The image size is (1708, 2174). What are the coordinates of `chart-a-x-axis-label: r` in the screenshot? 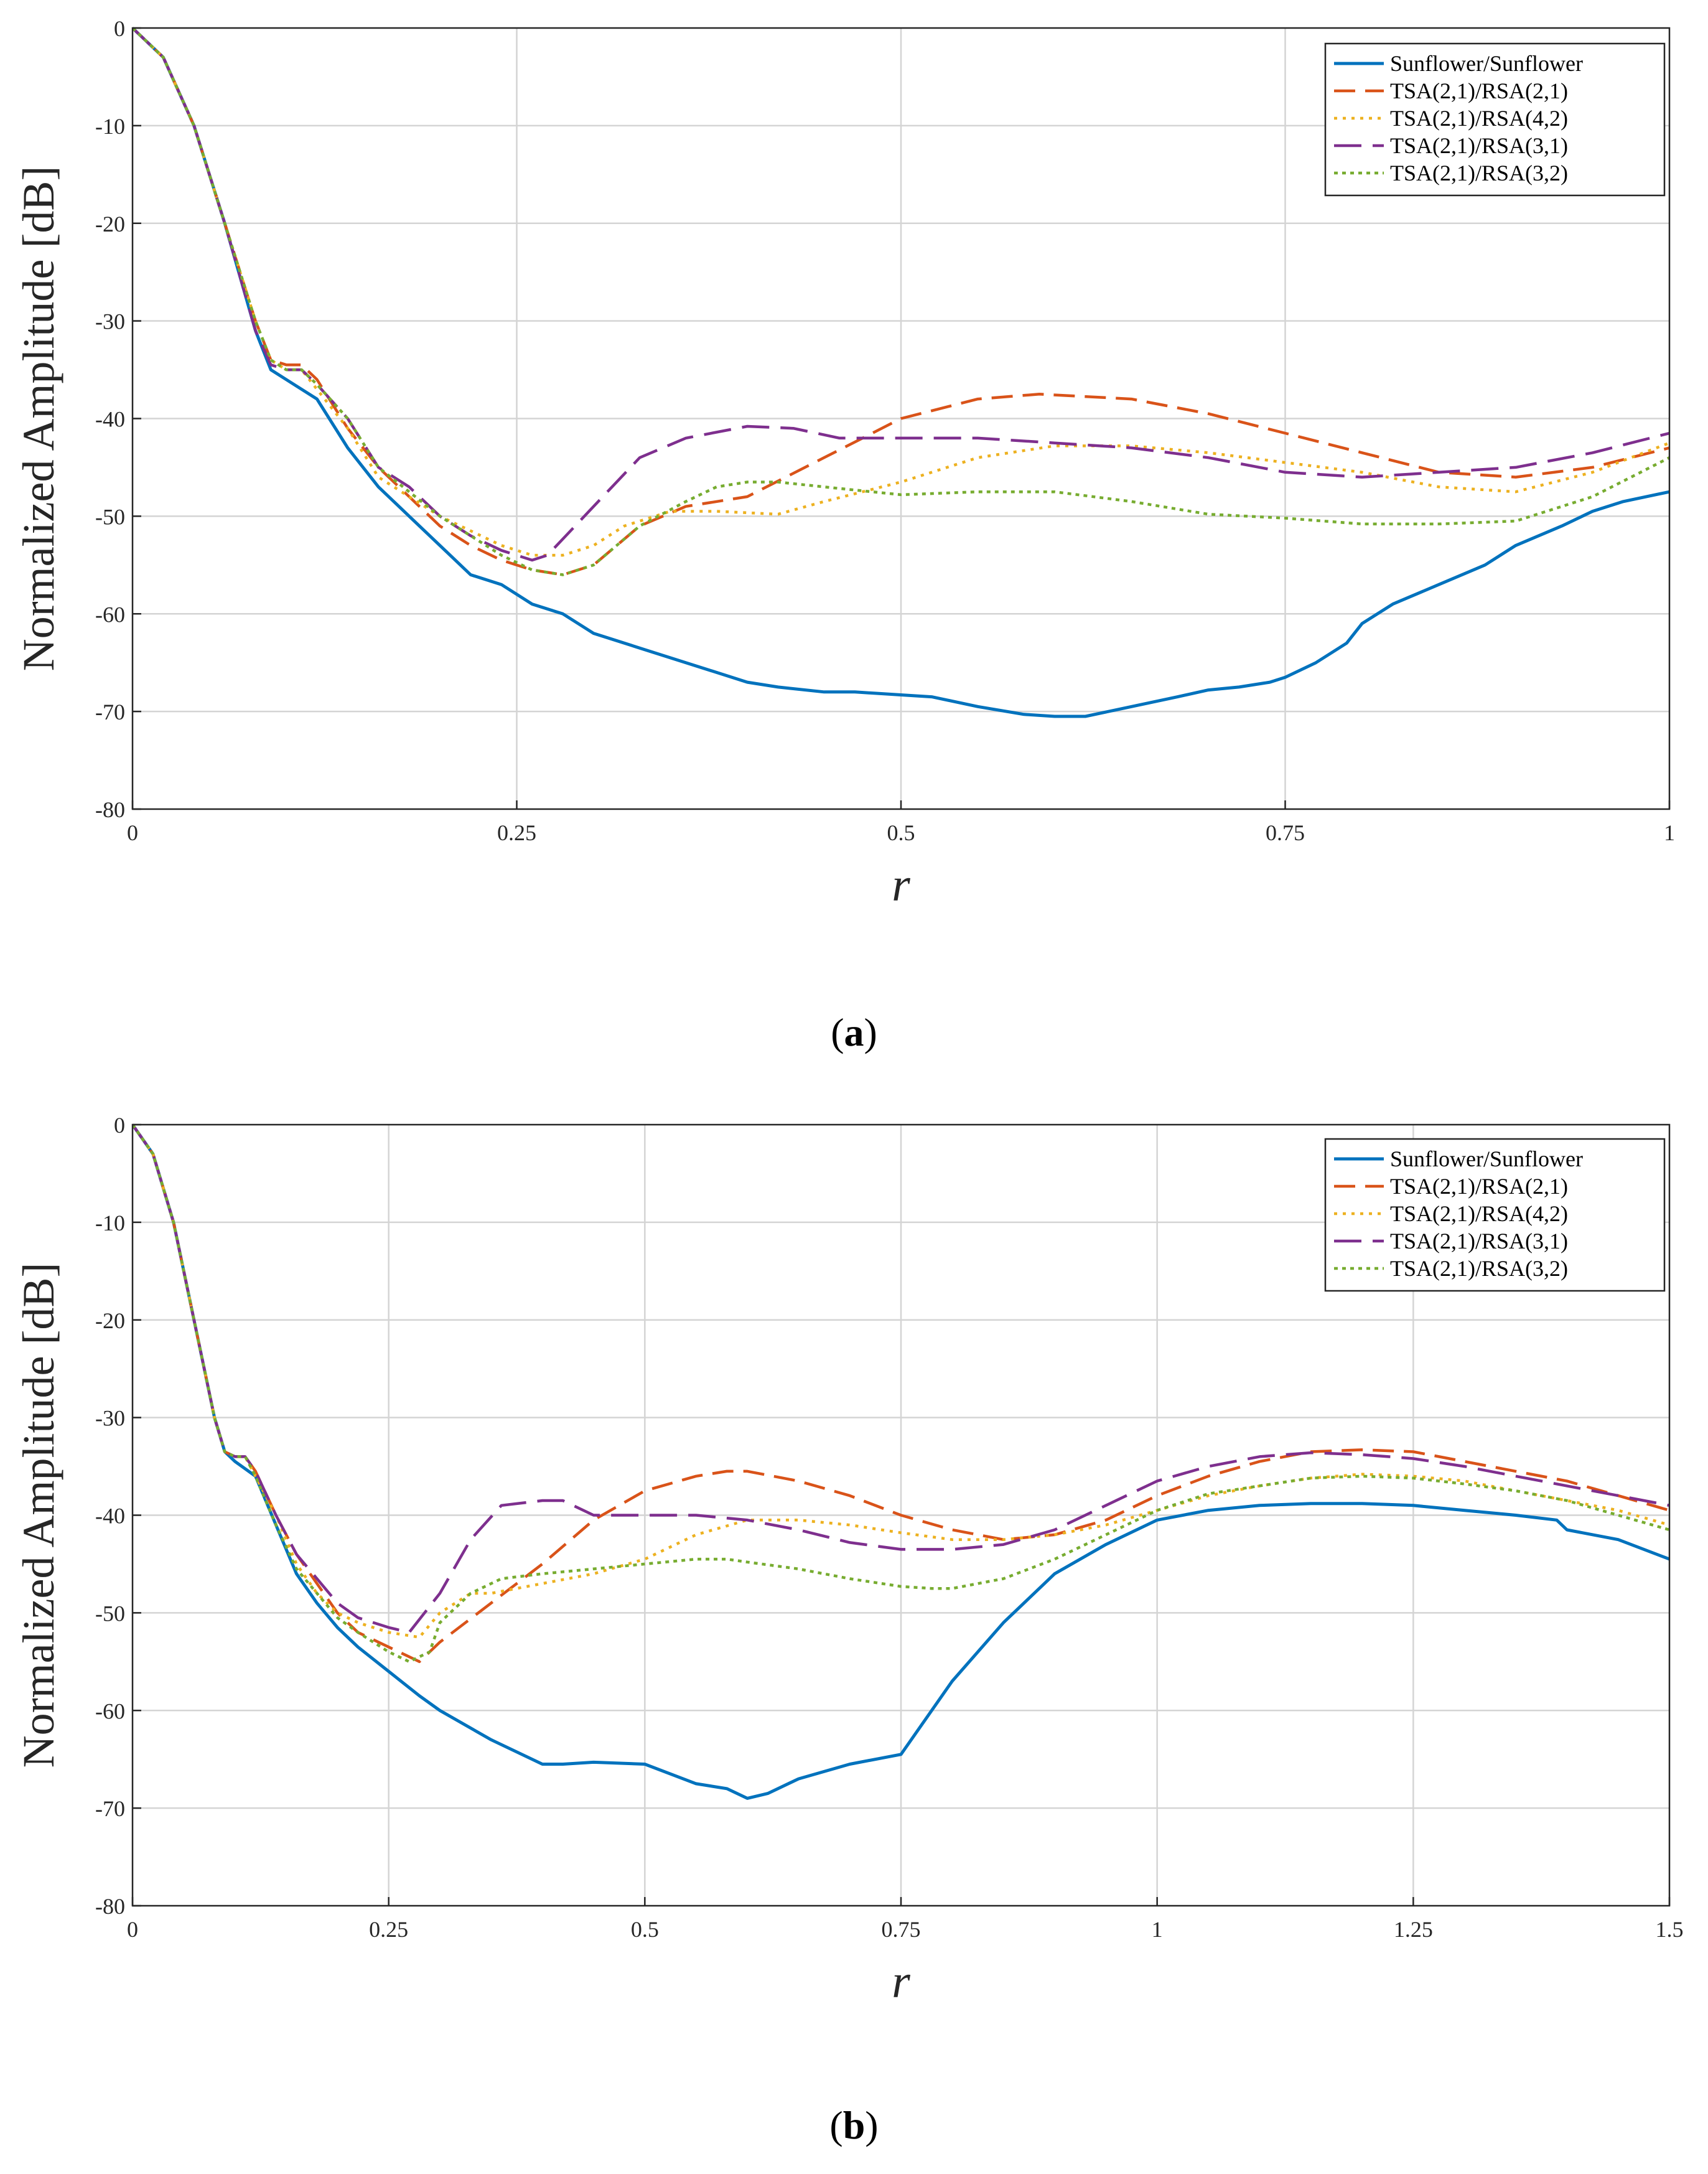 It's located at (901, 885).